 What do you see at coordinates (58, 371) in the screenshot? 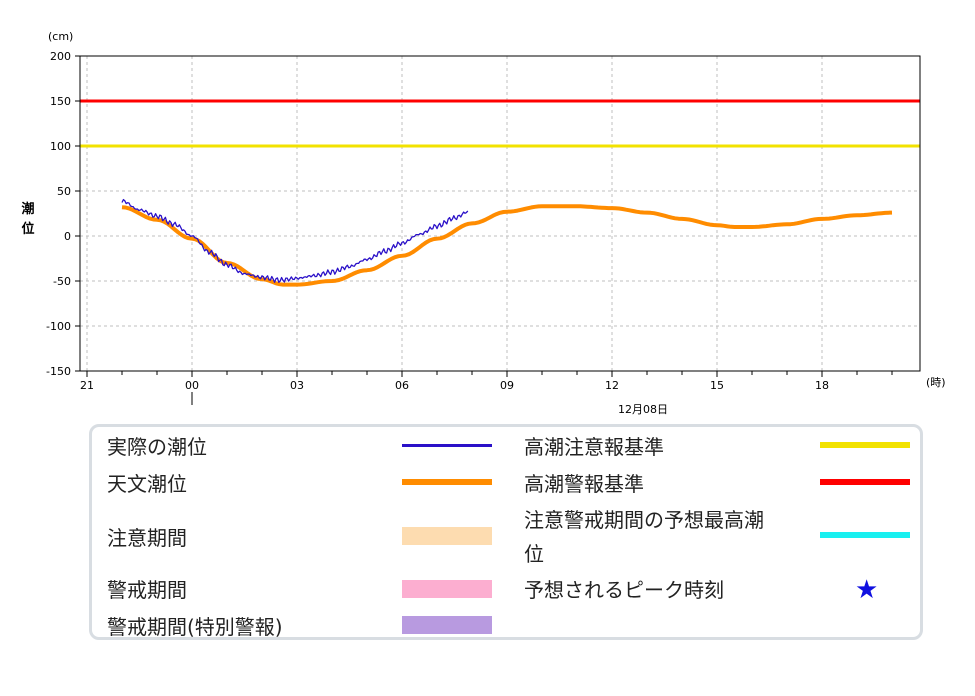
I see `y-tick-label: -150` at bounding box center [58, 371].